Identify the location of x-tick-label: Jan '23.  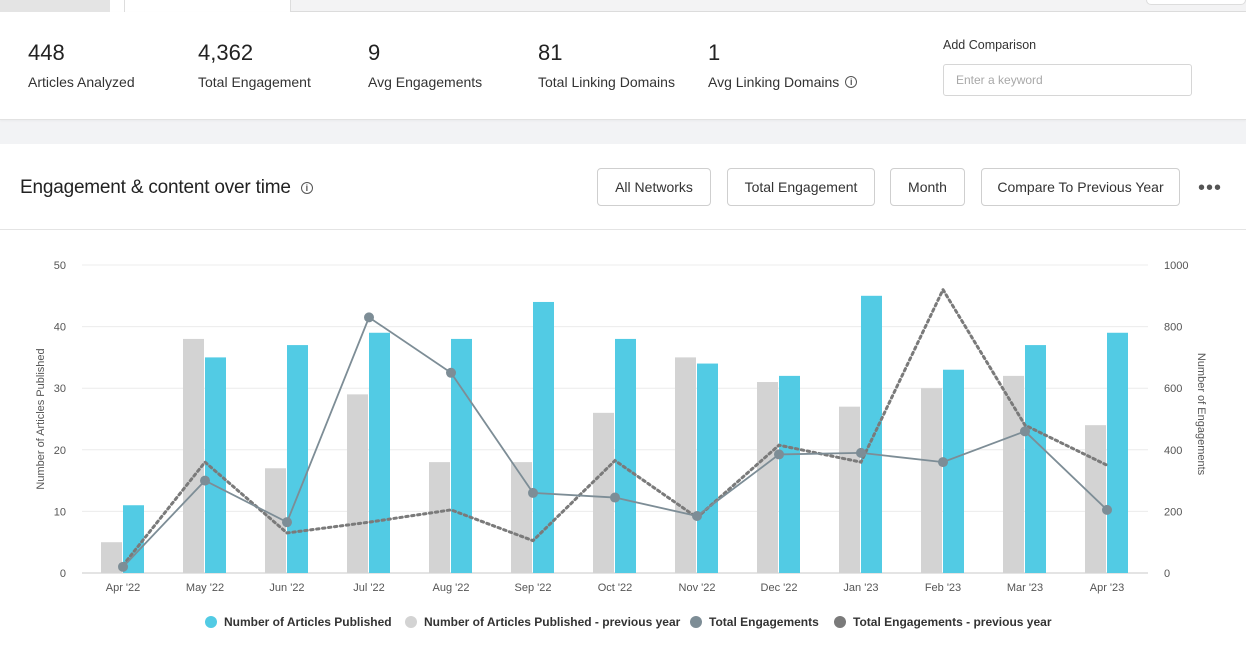
(860, 588).